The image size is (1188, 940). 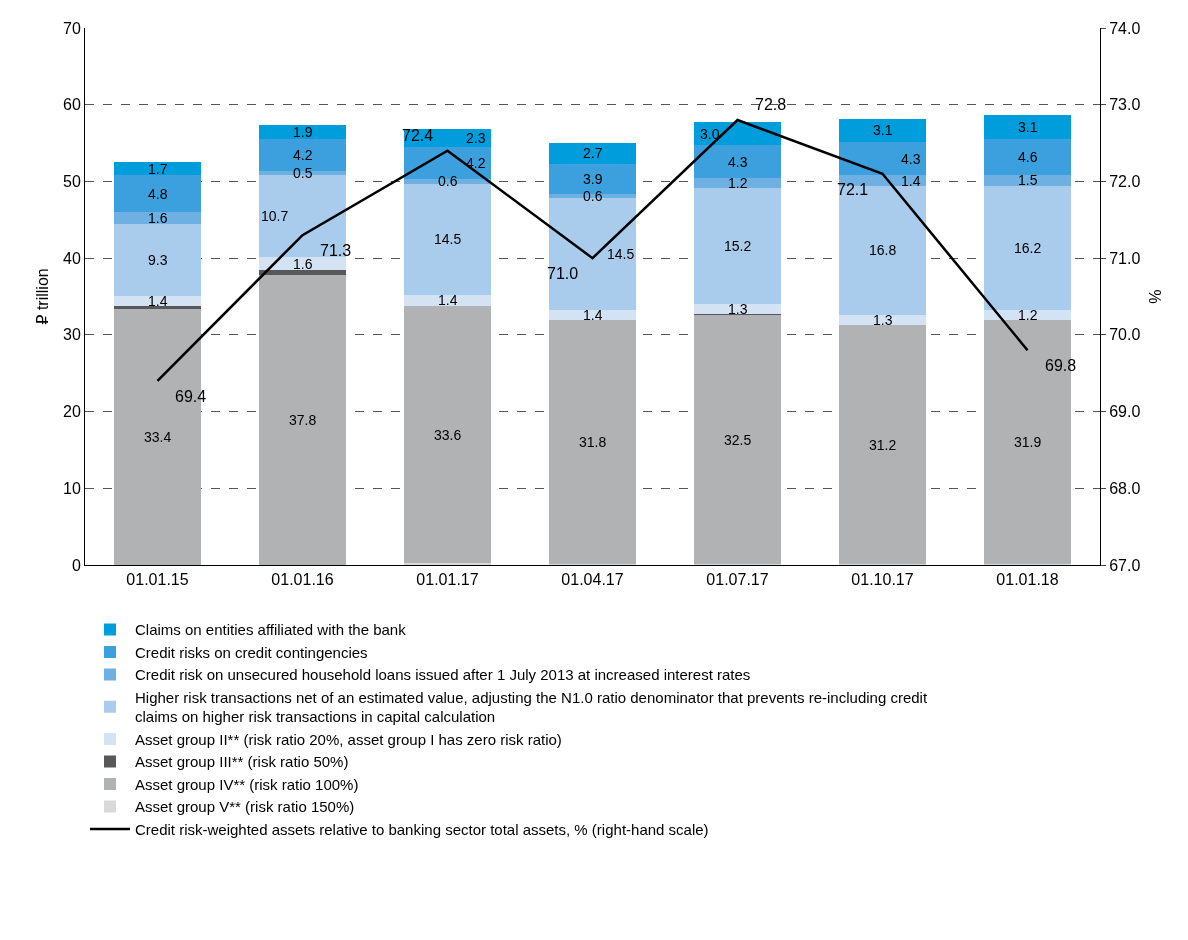 What do you see at coordinates (447, 580) in the screenshot?
I see `x-tick-label: 01.01.17` at bounding box center [447, 580].